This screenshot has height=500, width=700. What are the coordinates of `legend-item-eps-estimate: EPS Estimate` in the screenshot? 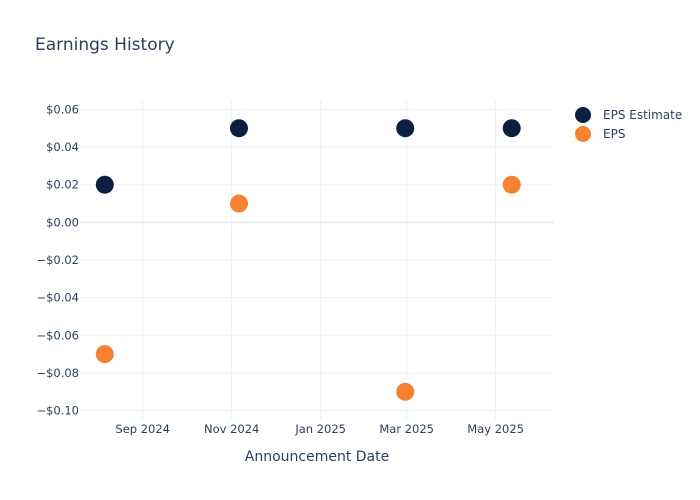 It's located at (628, 115).